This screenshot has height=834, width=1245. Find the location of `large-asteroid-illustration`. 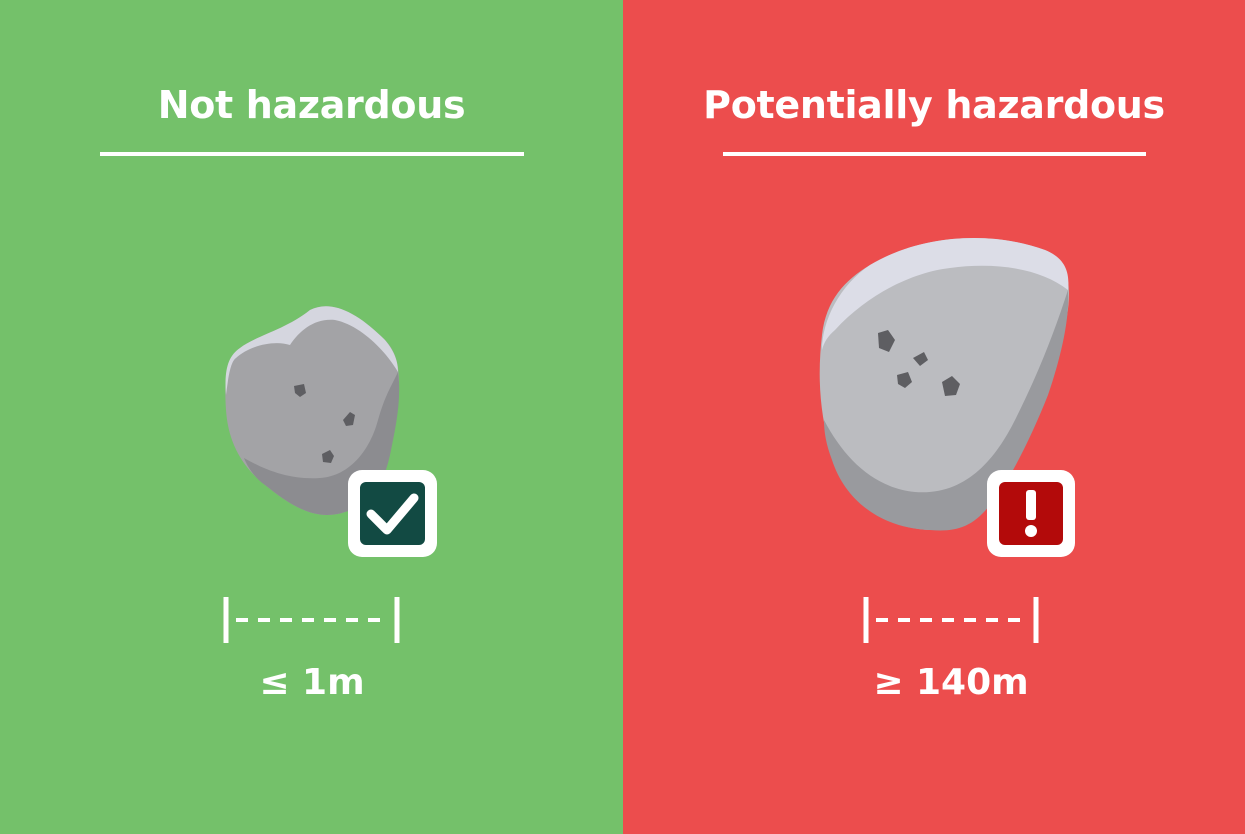

large-asteroid-illustration is located at coordinates (947, 440).